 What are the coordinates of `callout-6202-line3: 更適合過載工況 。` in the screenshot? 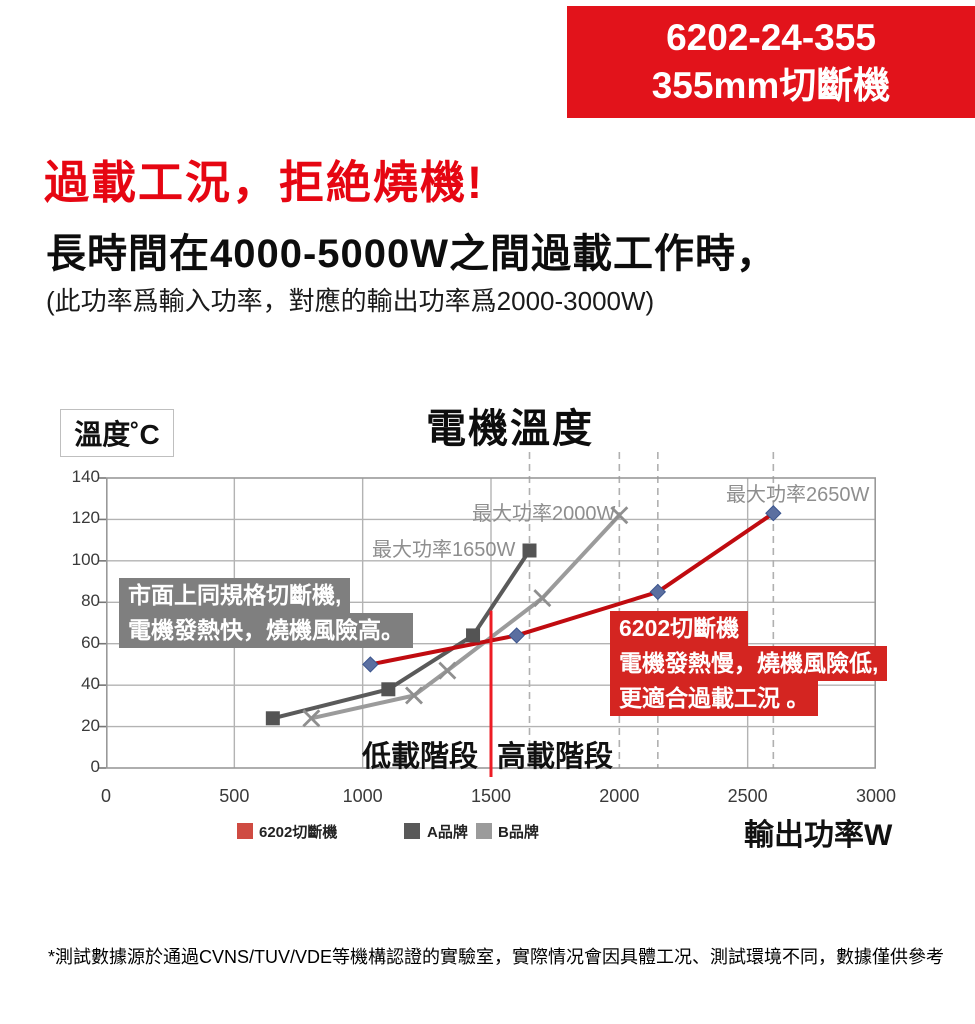 It's located at (714, 698).